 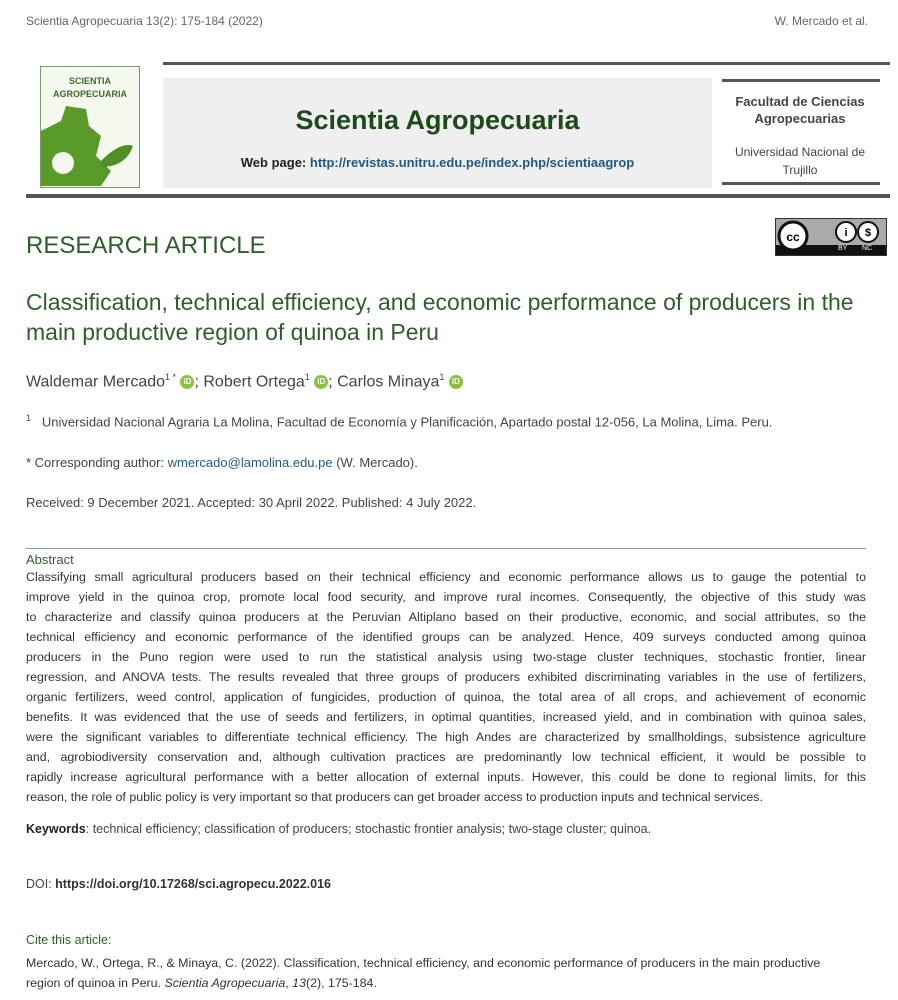 I want to click on keywords-label: Keywords, so click(x=56, y=829).